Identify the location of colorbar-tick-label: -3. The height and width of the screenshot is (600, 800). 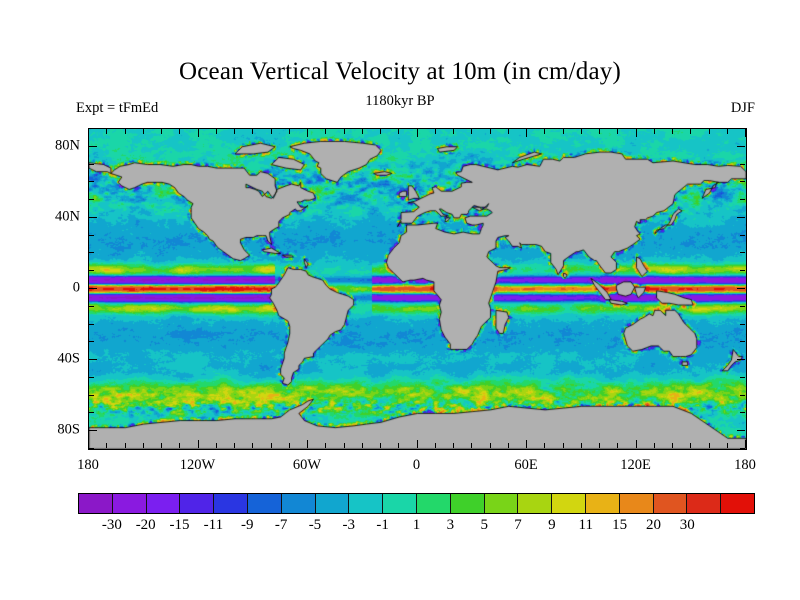
(349, 525).